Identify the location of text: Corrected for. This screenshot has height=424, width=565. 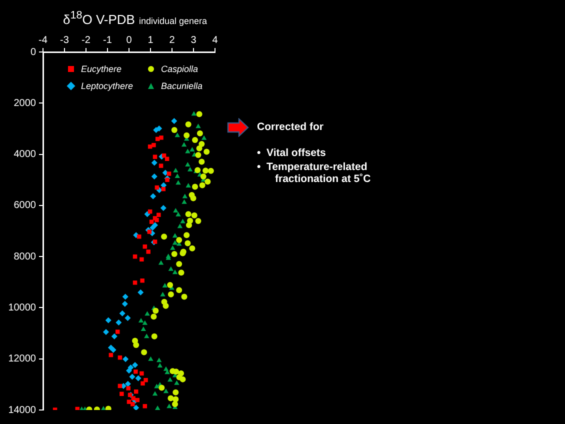
(291, 127).